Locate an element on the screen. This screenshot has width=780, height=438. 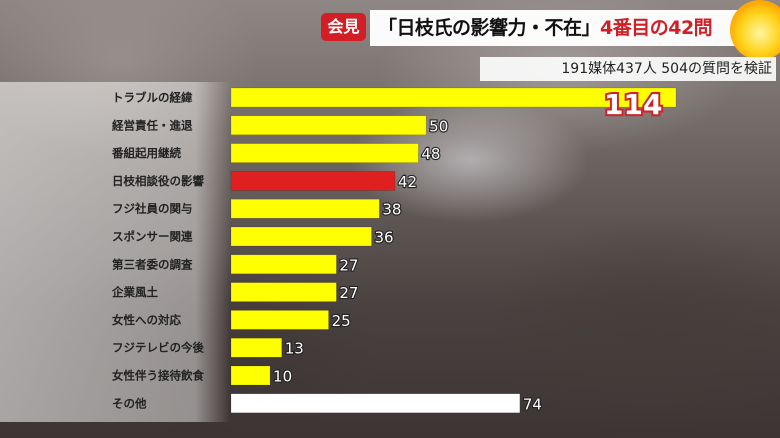
value-label: 13 is located at coordinates (294, 349).